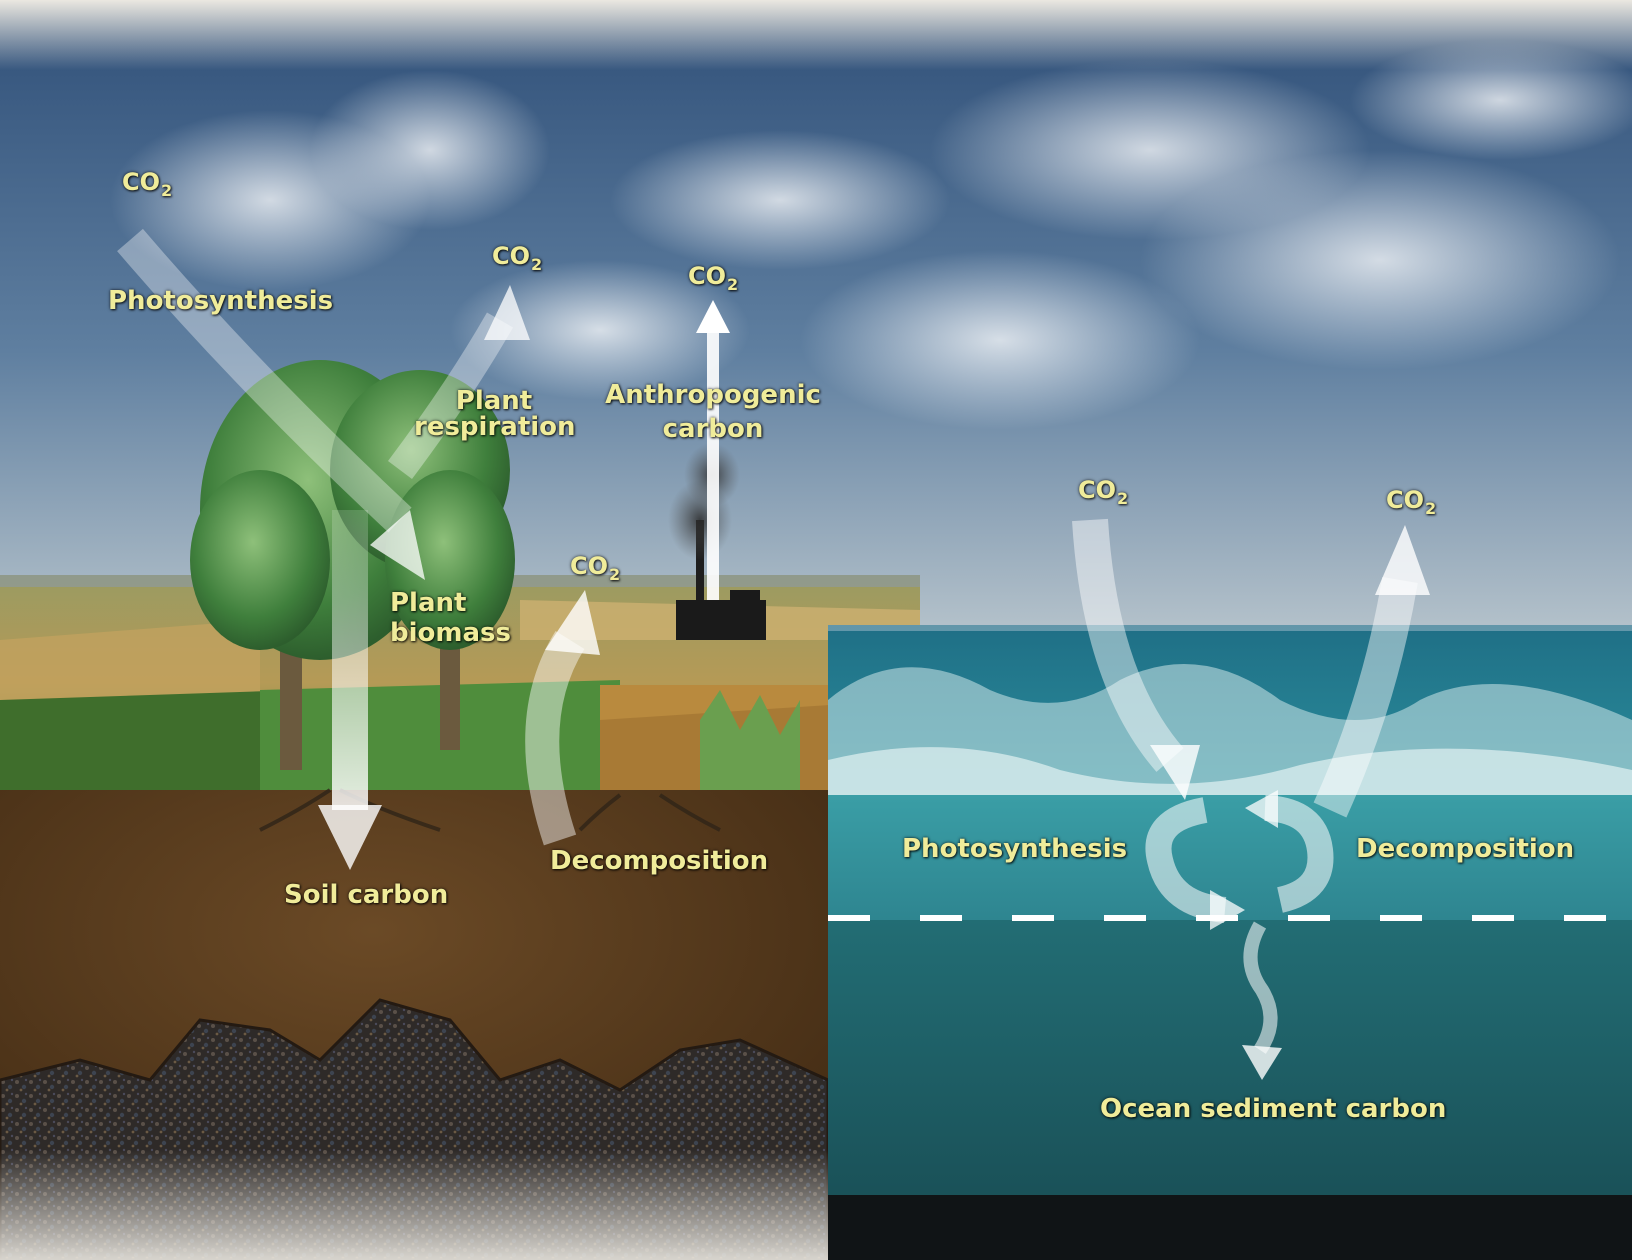 Image resolution: width=1632 pixels, height=1260 pixels. I want to click on plant-biomass-line2: biomass, so click(450, 633).